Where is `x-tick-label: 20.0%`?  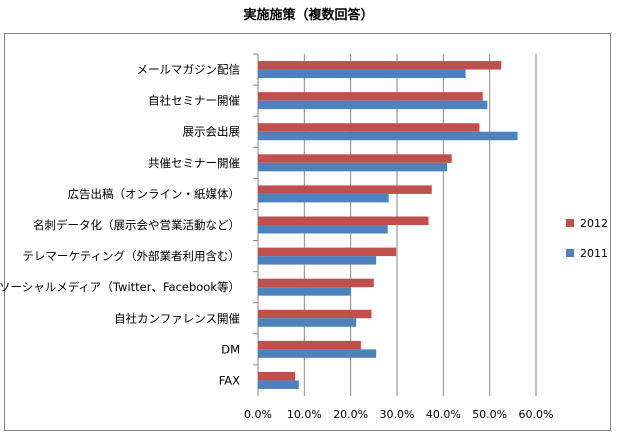
x-tick-label: 20.0% is located at coordinates (350, 414).